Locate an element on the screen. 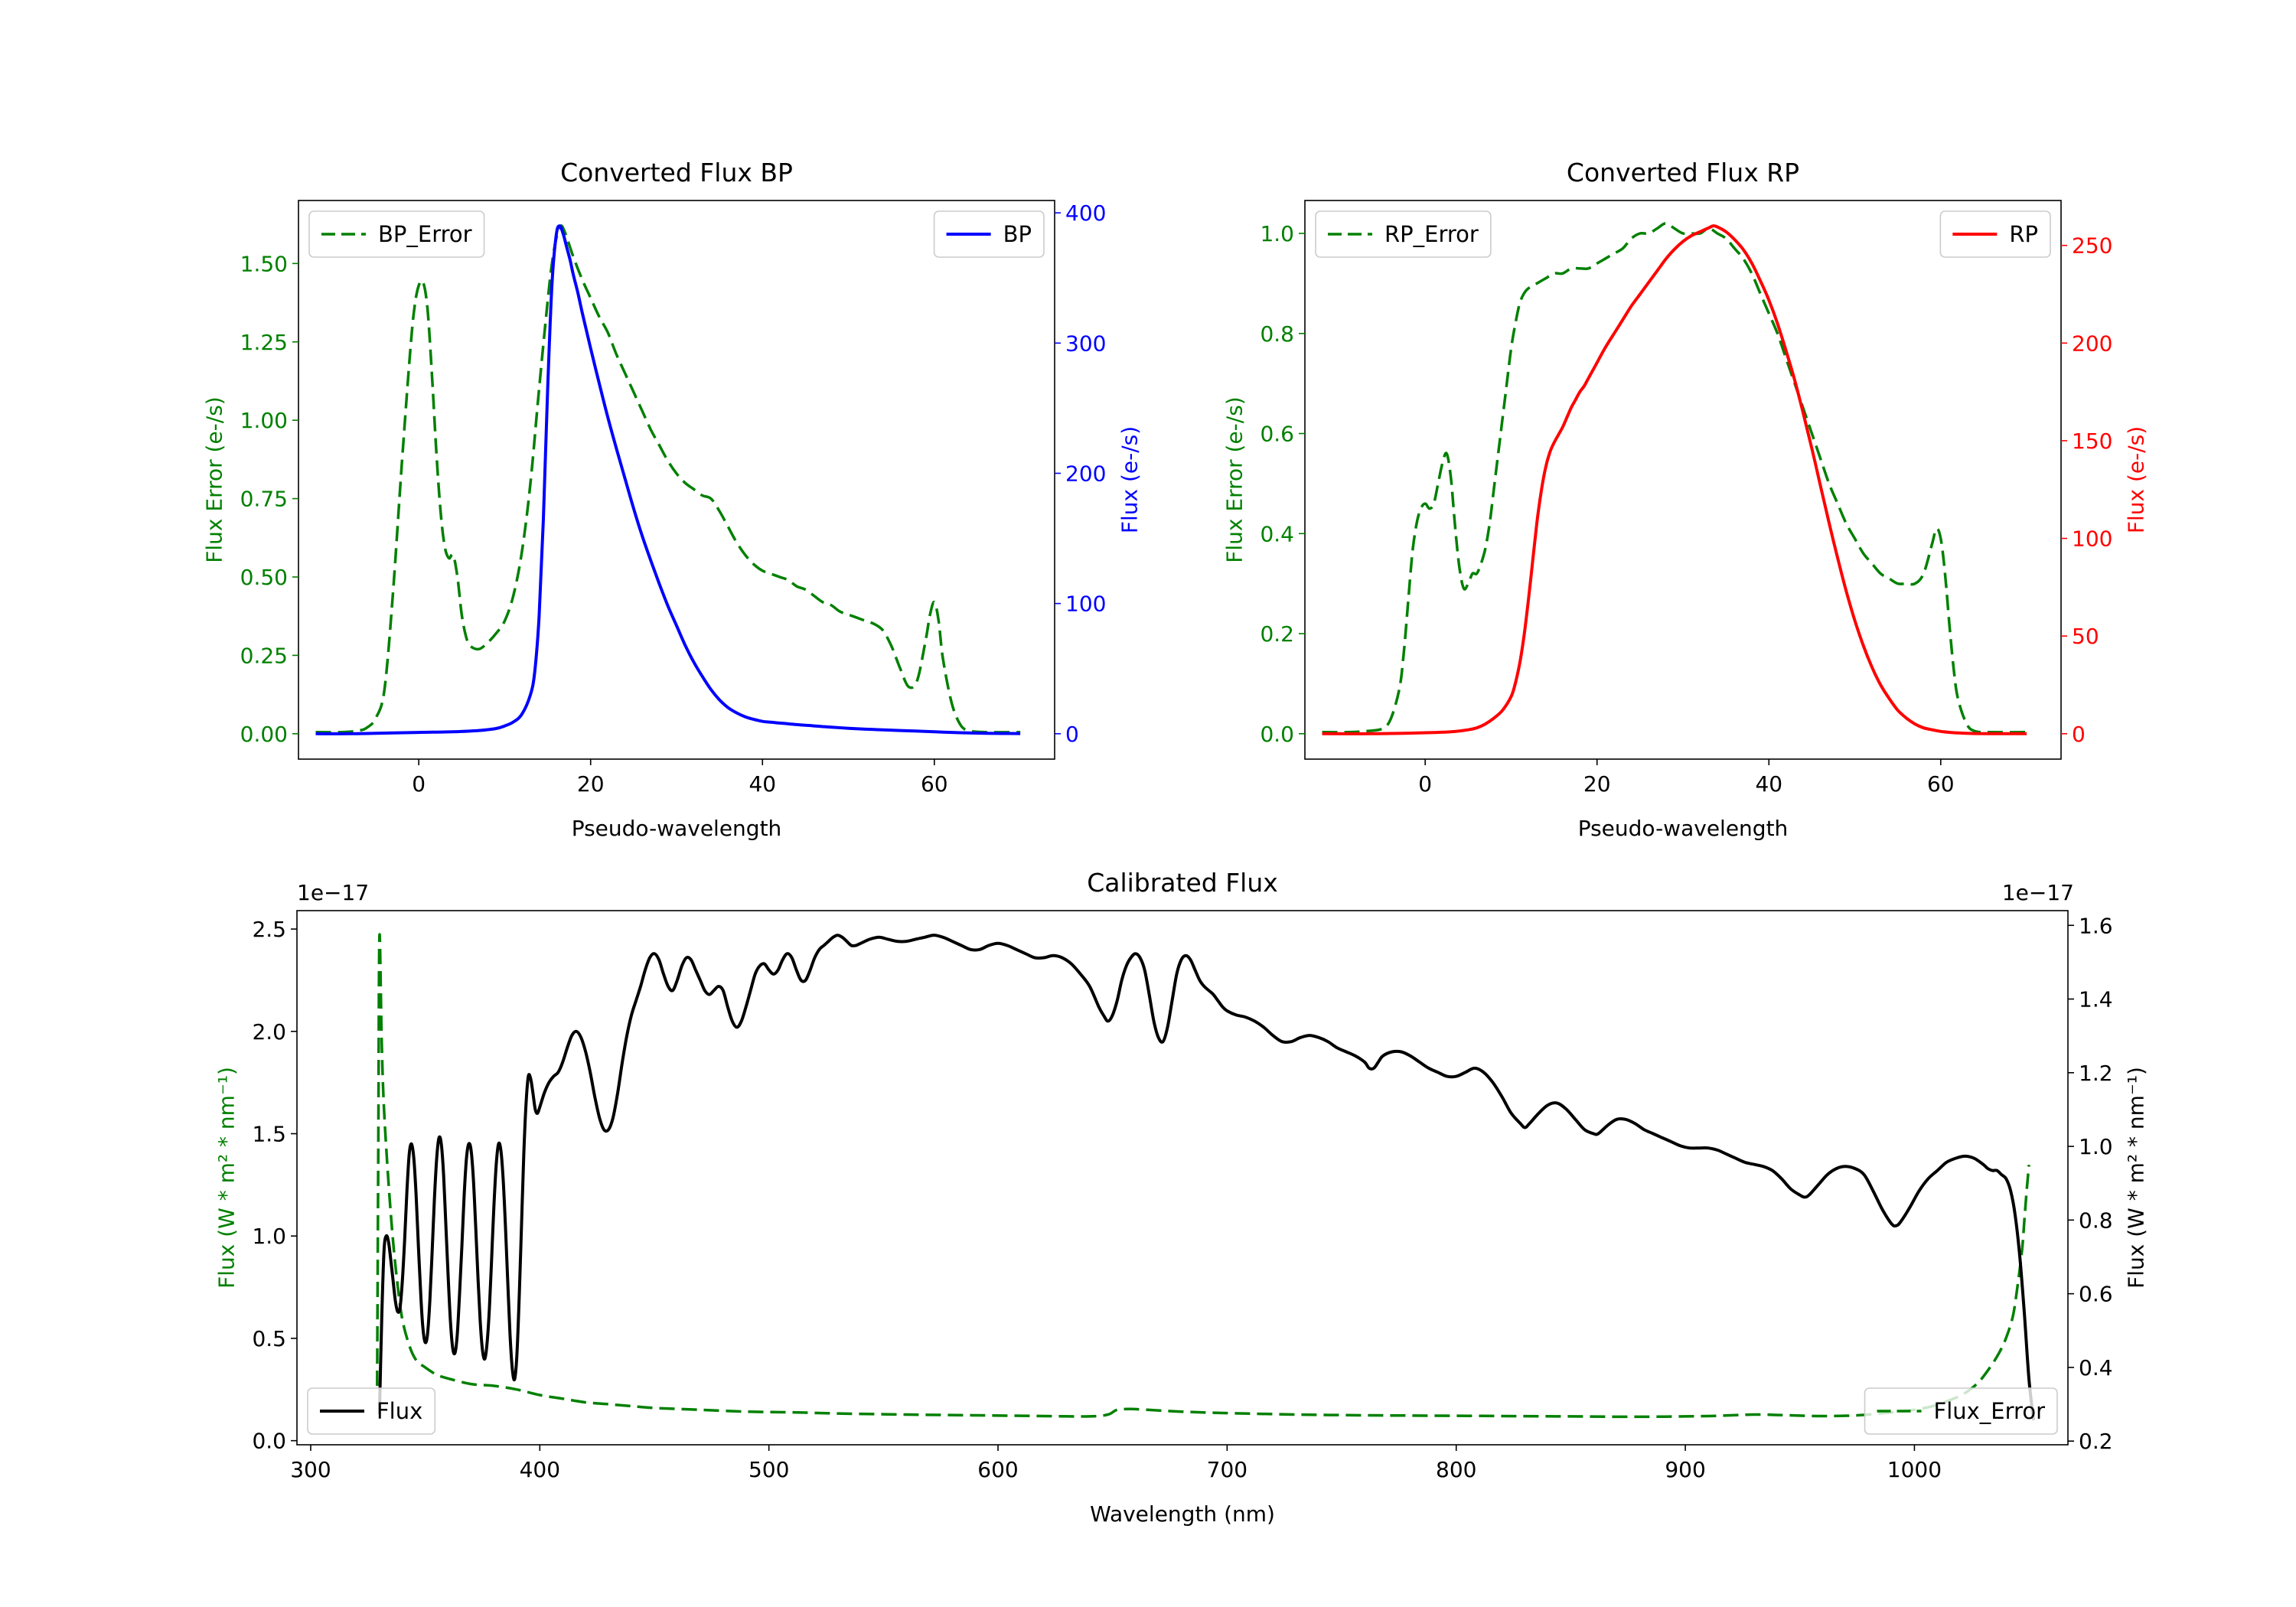 The height and width of the screenshot is (1607, 2296). legend-label: BP is located at coordinates (1017, 234).